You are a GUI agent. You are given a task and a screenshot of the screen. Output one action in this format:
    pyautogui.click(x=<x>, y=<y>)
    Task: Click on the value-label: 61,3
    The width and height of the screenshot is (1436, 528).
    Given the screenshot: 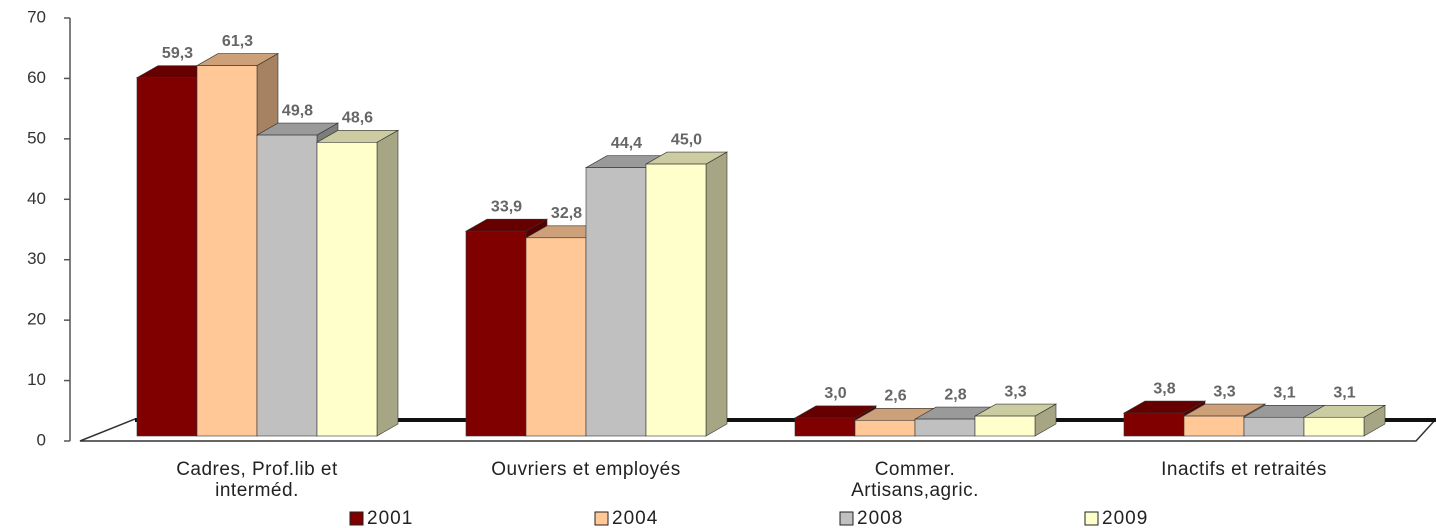 What is the action you would take?
    pyautogui.click(x=237, y=41)
    